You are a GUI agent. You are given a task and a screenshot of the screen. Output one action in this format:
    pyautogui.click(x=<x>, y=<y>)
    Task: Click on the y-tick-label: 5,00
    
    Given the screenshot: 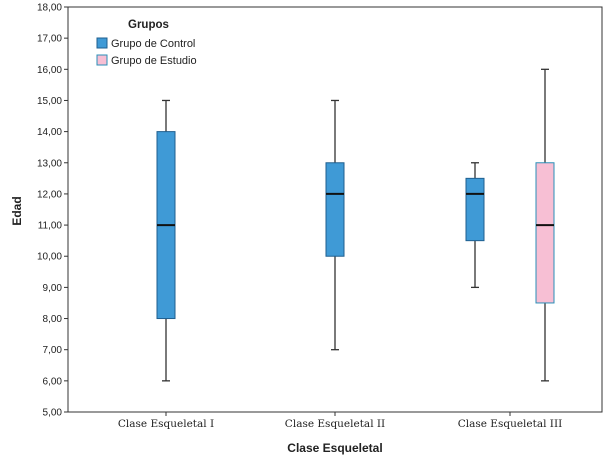 What is the action you would take?
    pyautogui.click(x=53, y=413)
    